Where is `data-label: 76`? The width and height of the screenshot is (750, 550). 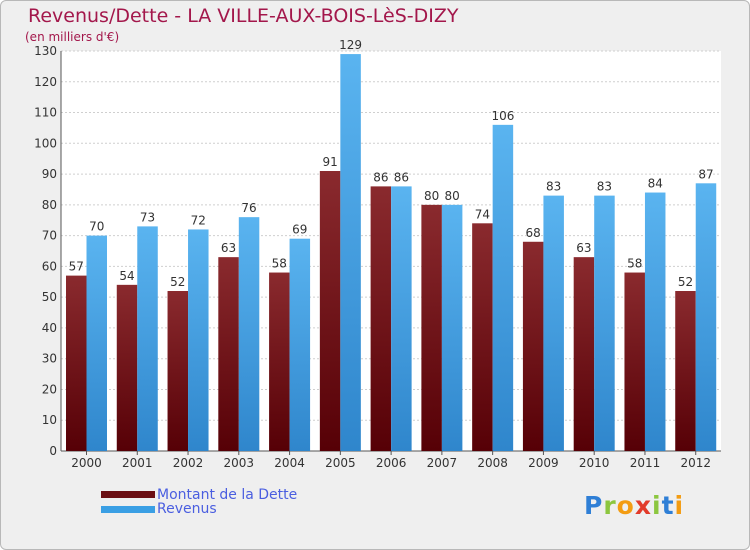
data-label: 76 is located at coordinates (248, 208).